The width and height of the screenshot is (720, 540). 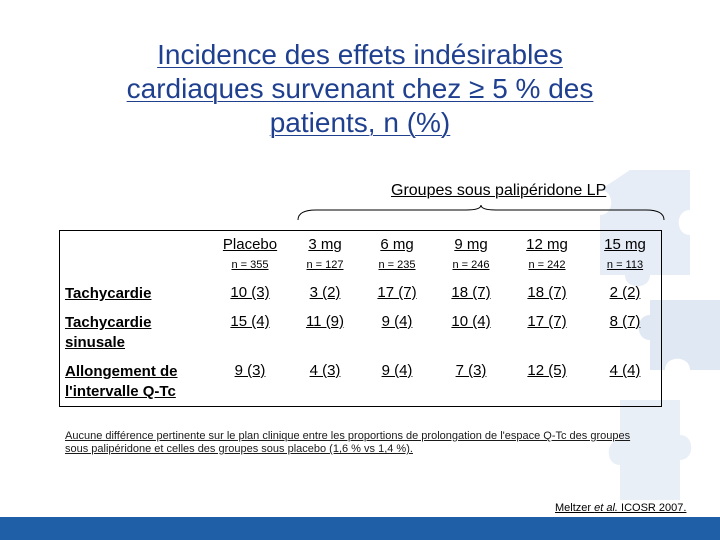 What do you see at coordinates (547, 265) in the screenshot?
I see `column-n: n = 242` at bounding box center [547, 265].